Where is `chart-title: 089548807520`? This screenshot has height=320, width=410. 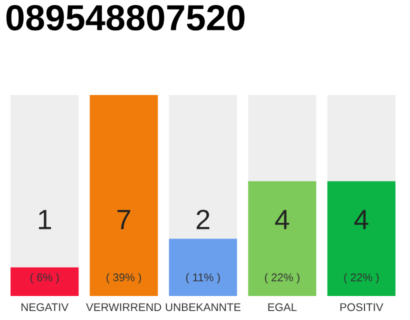 chart-title: 089548807520 is located at coordinates (125, 17).